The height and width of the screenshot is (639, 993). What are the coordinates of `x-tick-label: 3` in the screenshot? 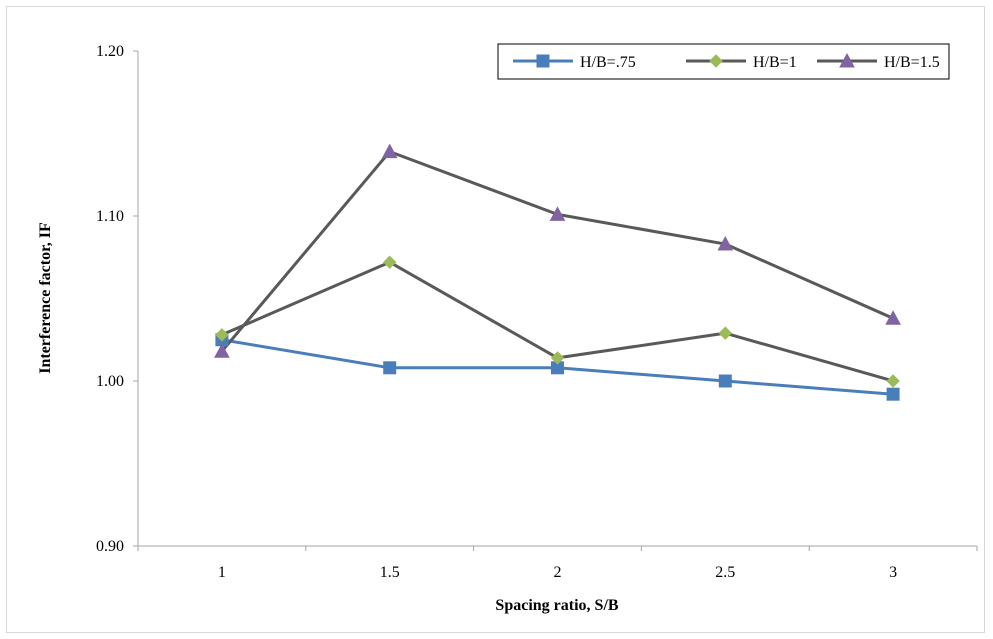 It's located at (893, 572).